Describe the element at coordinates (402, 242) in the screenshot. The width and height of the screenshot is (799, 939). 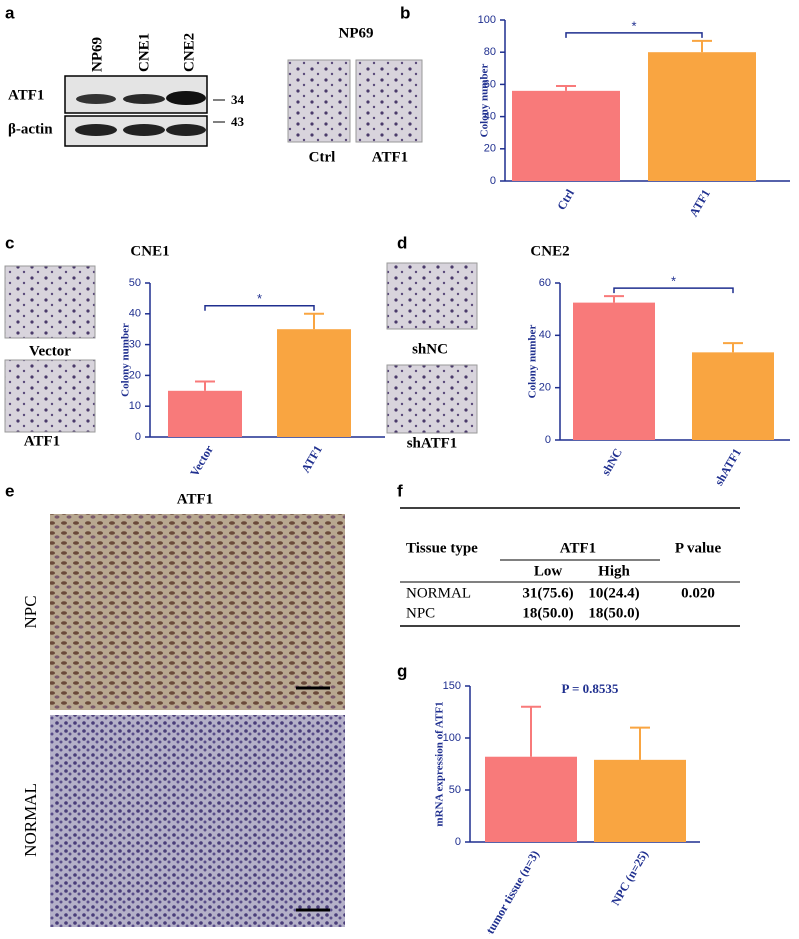
I see `panel-label: d` at that location.